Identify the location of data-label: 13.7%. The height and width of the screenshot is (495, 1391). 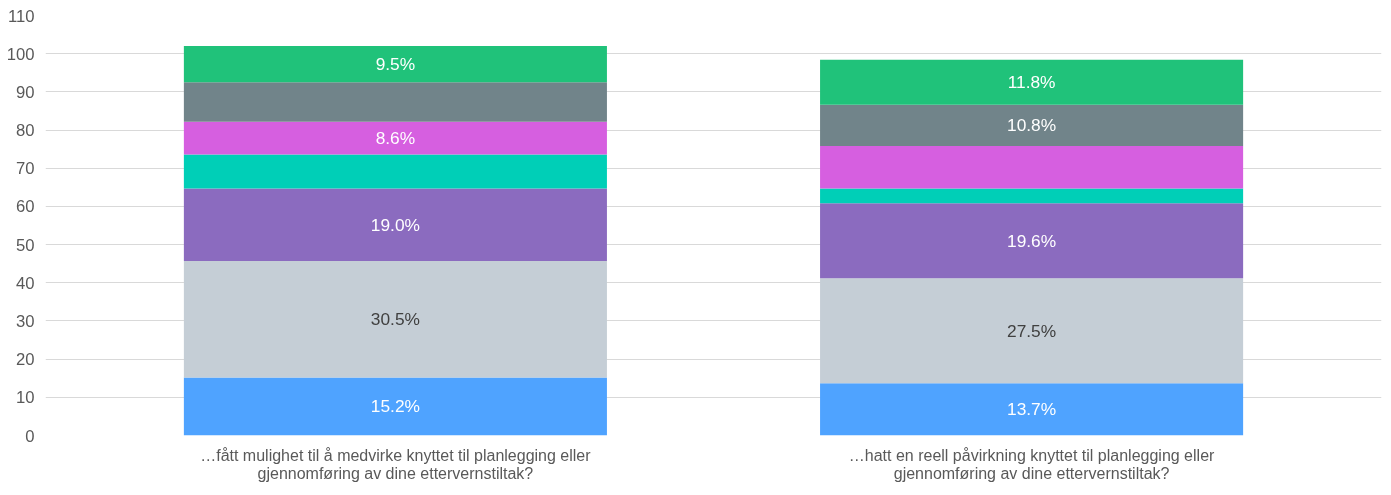
(1032, 409).